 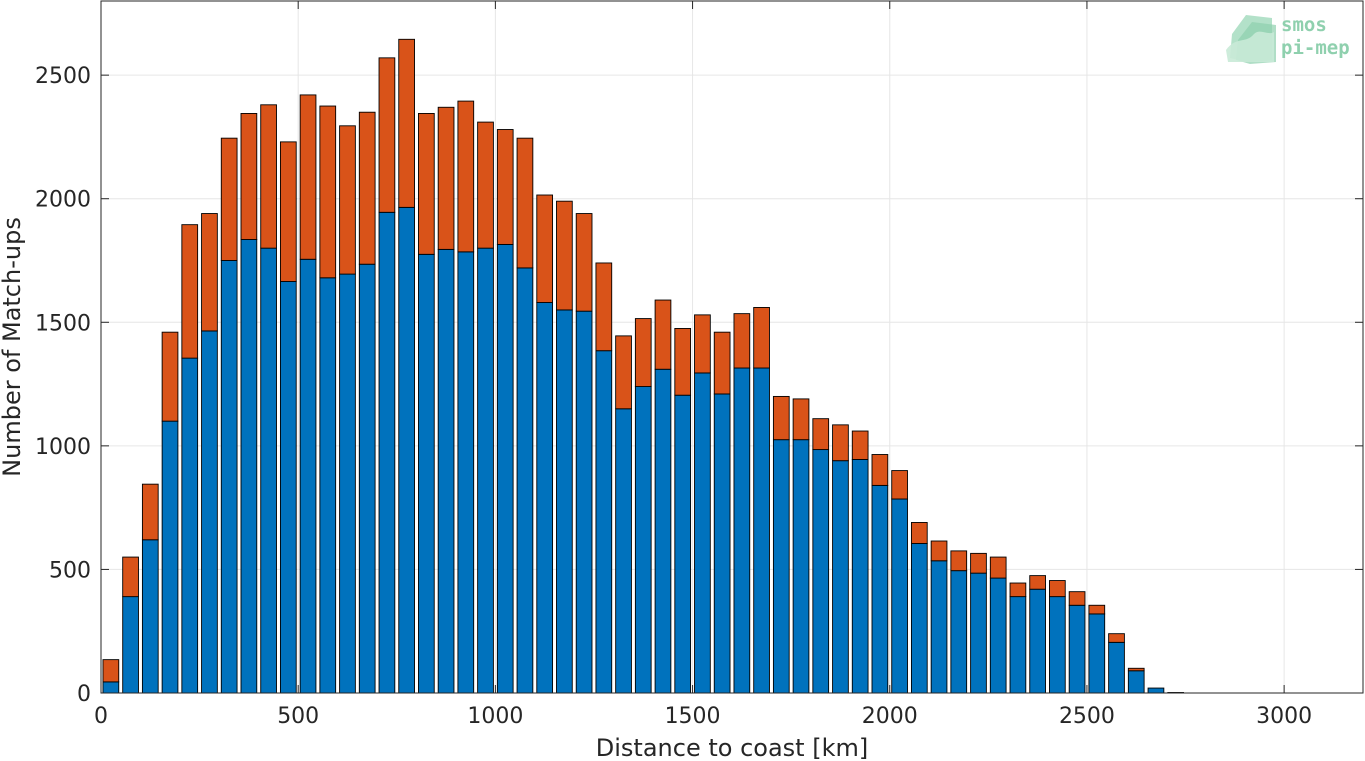 I want to click on logo-text-smos: smos, so click(x=1304, y=25).